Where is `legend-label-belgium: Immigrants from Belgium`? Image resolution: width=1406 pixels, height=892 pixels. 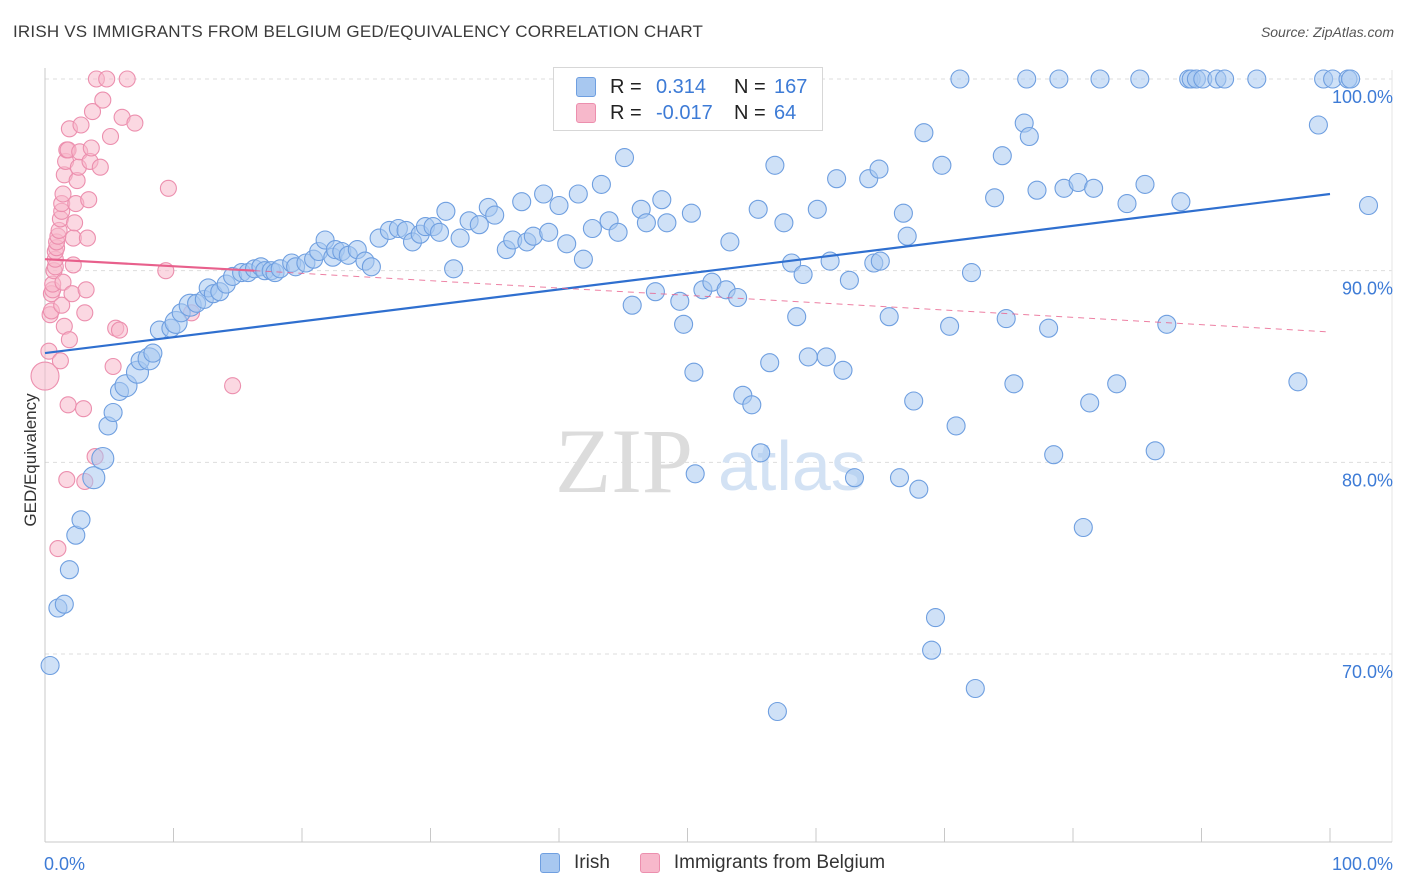 legend-label-belgium: Immigrants from Belgium is located at coordinates (779, 862).